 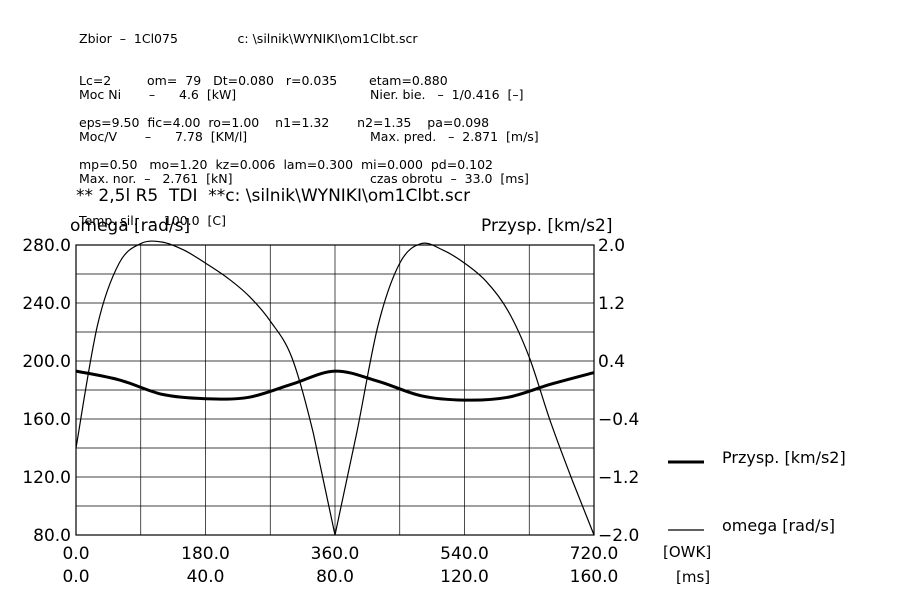 I want to click on x2-axis-label: [ms], so click(x=693, y=577).